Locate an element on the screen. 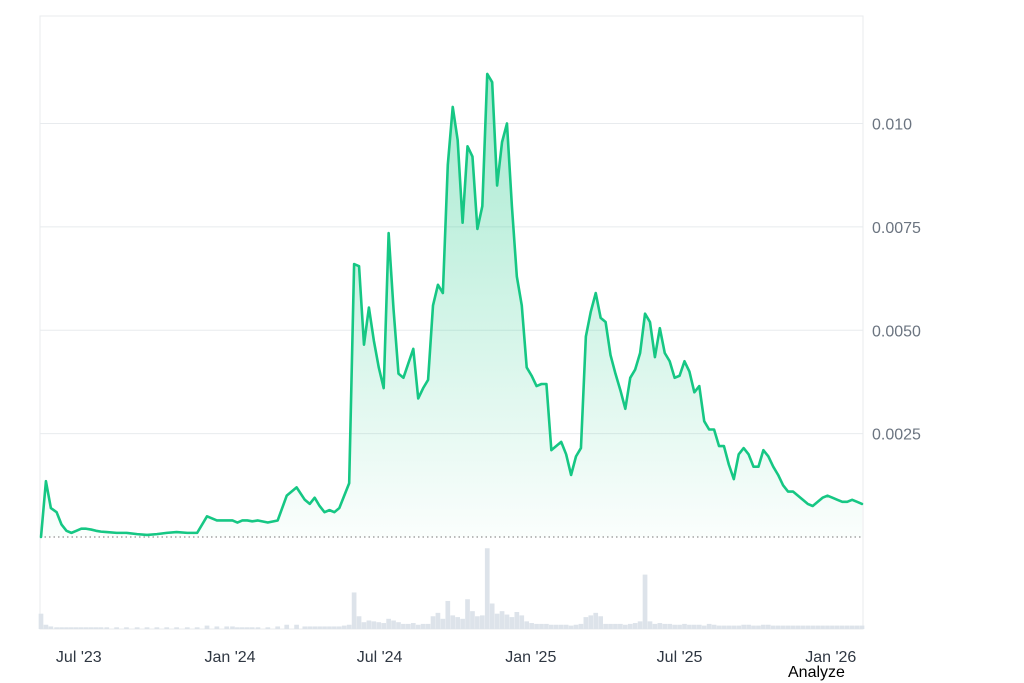 The height and width of the screenshot is (683, 1024). x-tick-label: Jul '24 is located at coordinates (380, 657).